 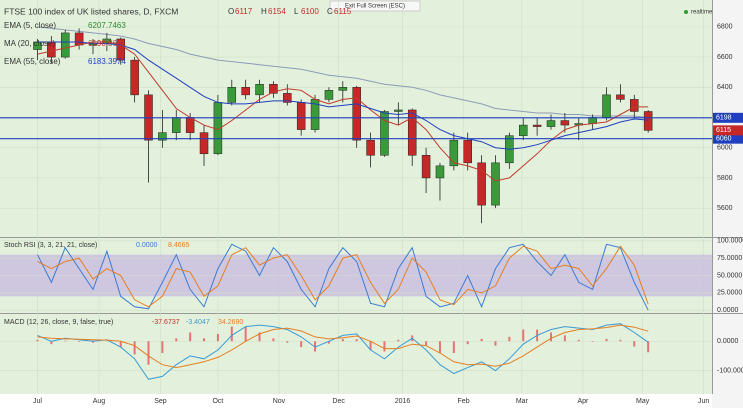 What do you see at coordinates (728, 130) in the screenshot?
I see `price-tag` at bounding box center [728, 130].